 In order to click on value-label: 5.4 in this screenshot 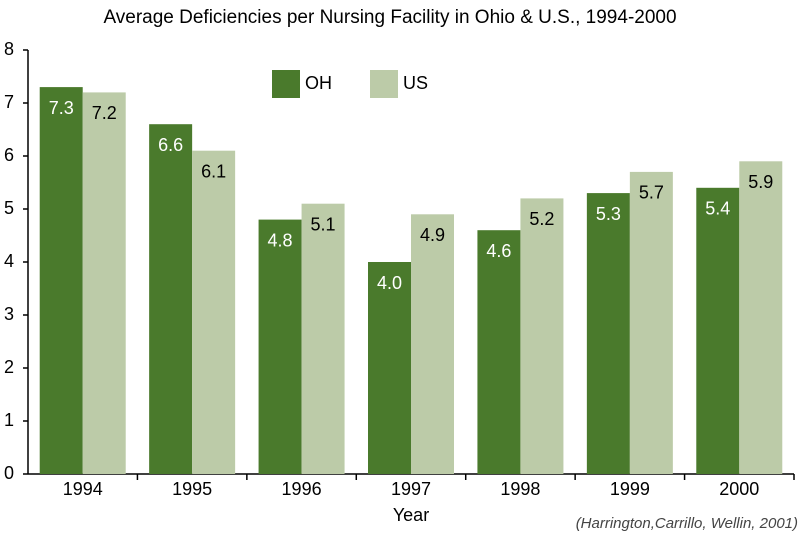, I will do `click(717, 209)`.